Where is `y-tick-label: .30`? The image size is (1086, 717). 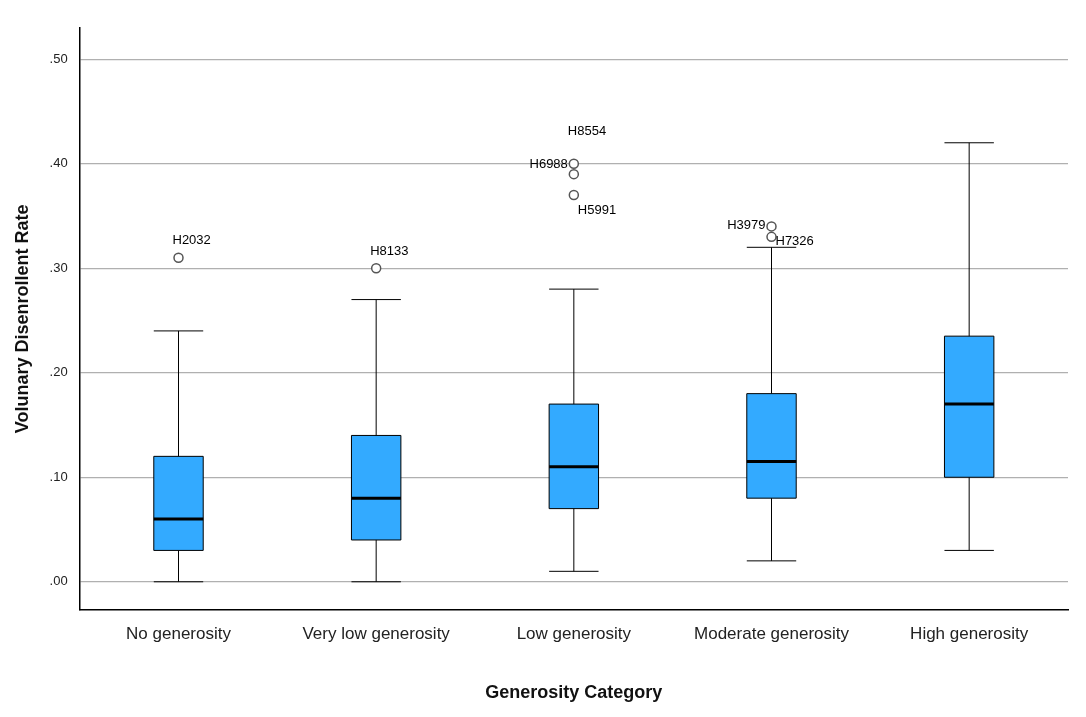
y-tick-label: .30 is located at coordinates (58, 267).